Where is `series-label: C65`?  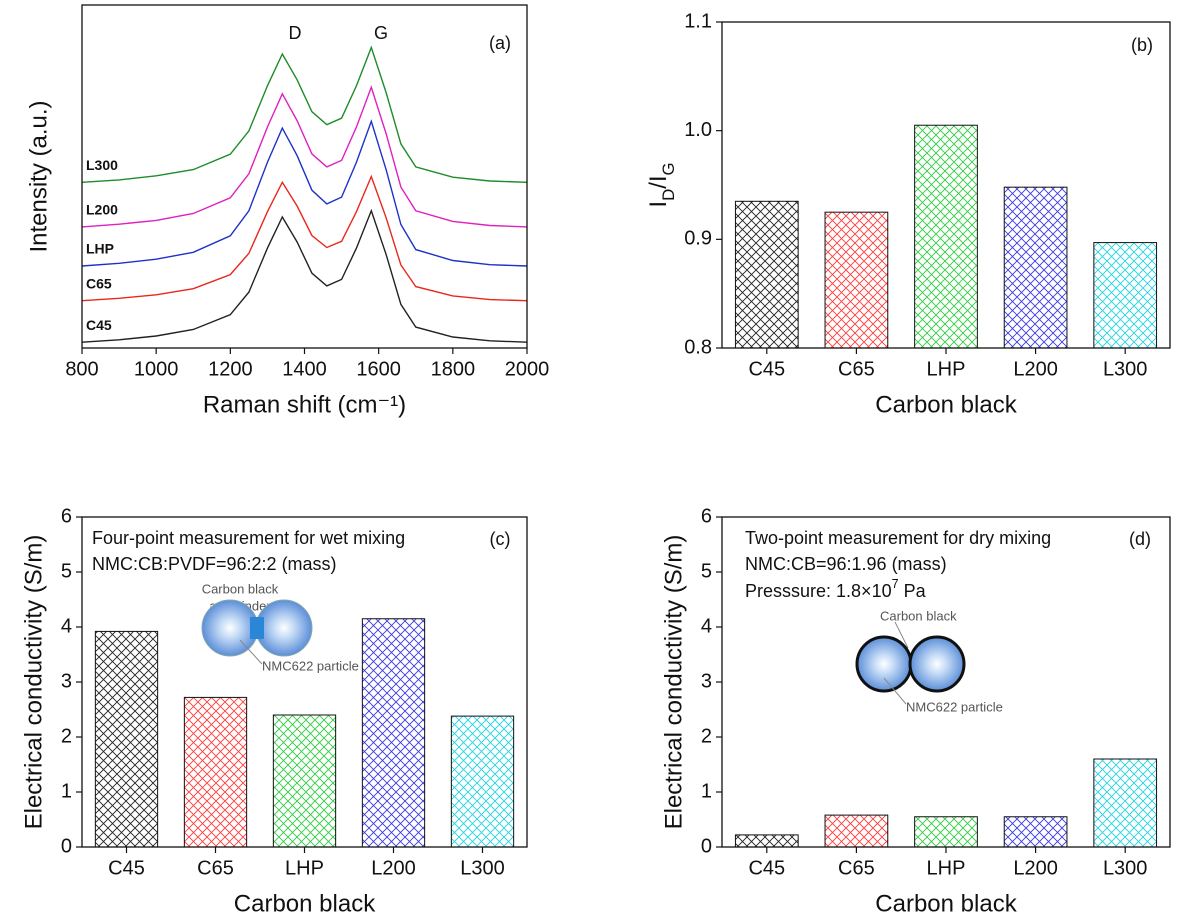
series-label: C65 is located at coordinates (99, 283).